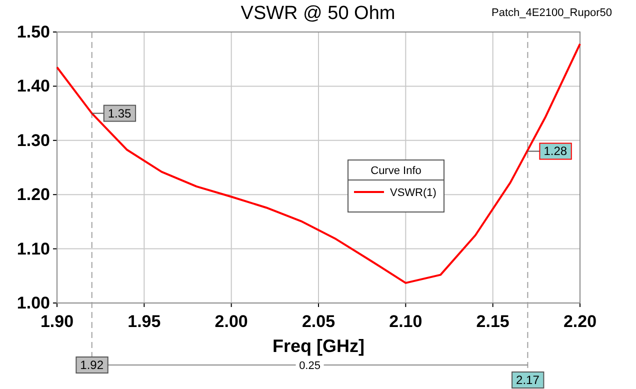  What do you see at coordinates (92, 365) in the screenshot?
I see `ref-line-label: 1.92` at bounding box center [92, 365].